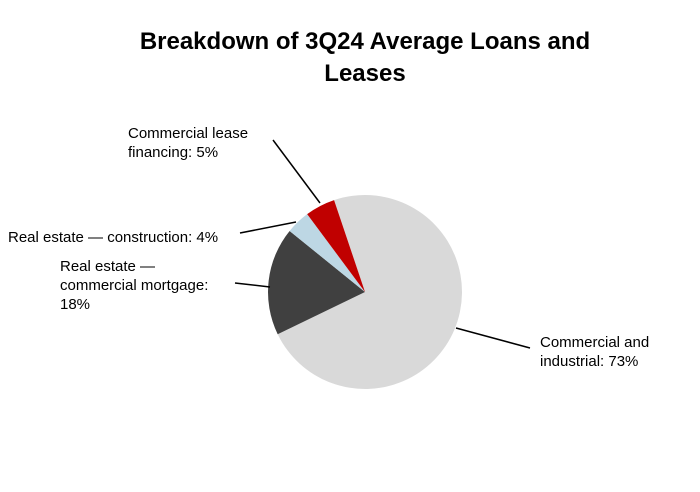 The image size is (700, 492). What do you see at coordinates (188, 143) in the screenshot?
I see `slice-label: Commercial lease financing: 5%` at bounding box center [188, 143].